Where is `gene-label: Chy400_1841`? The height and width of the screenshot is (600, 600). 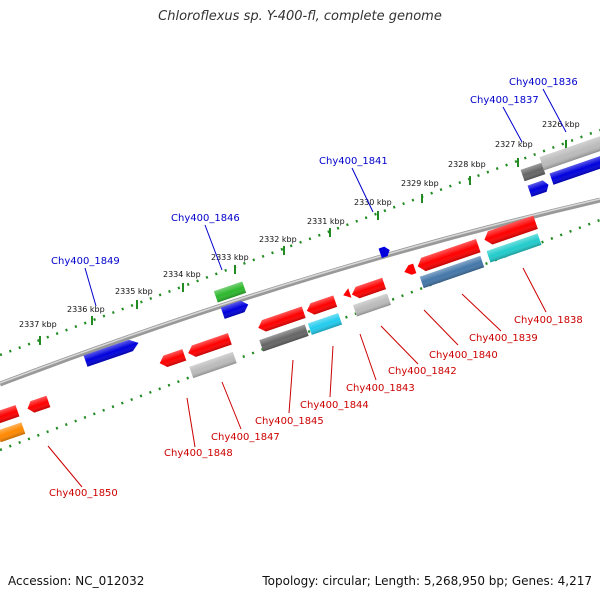 gene-label: Chy400_1841 is located at coordinates (353, 161).